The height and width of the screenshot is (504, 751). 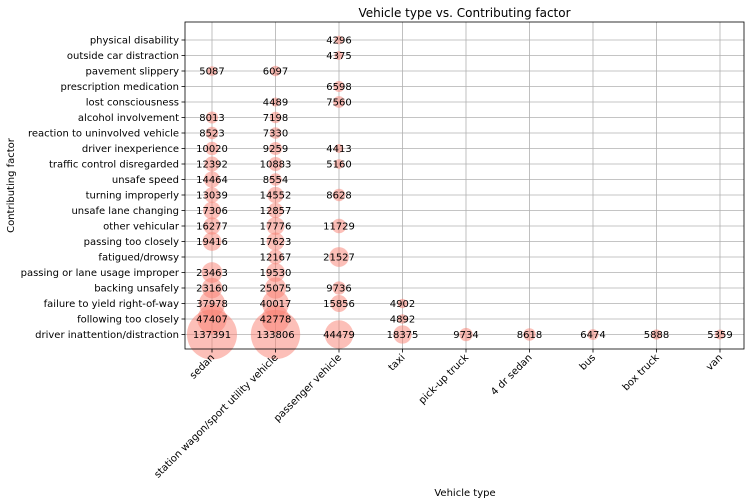 I want to click on value-label-4-dr-sedan-driver-inattention-distraction: 8618, so click(x=529, y=335).